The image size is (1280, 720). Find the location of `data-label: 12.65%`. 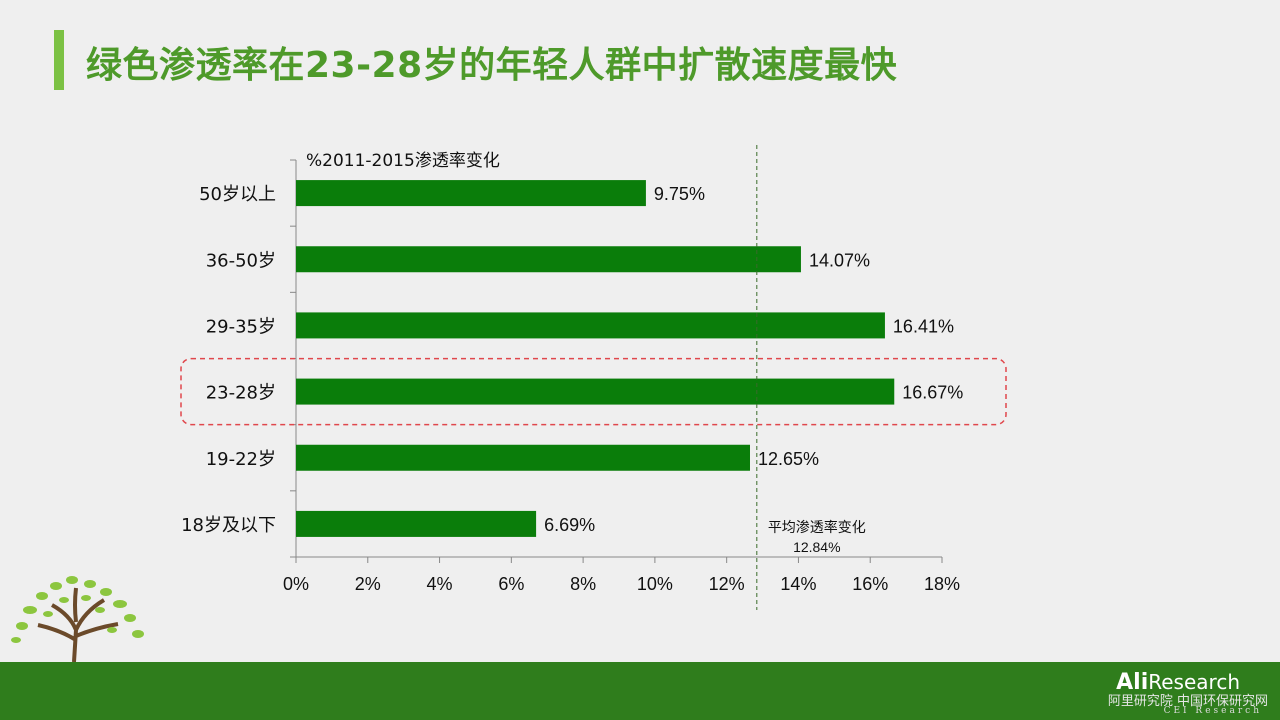

data-label: 12.65% is located at coordinates (788, 459).